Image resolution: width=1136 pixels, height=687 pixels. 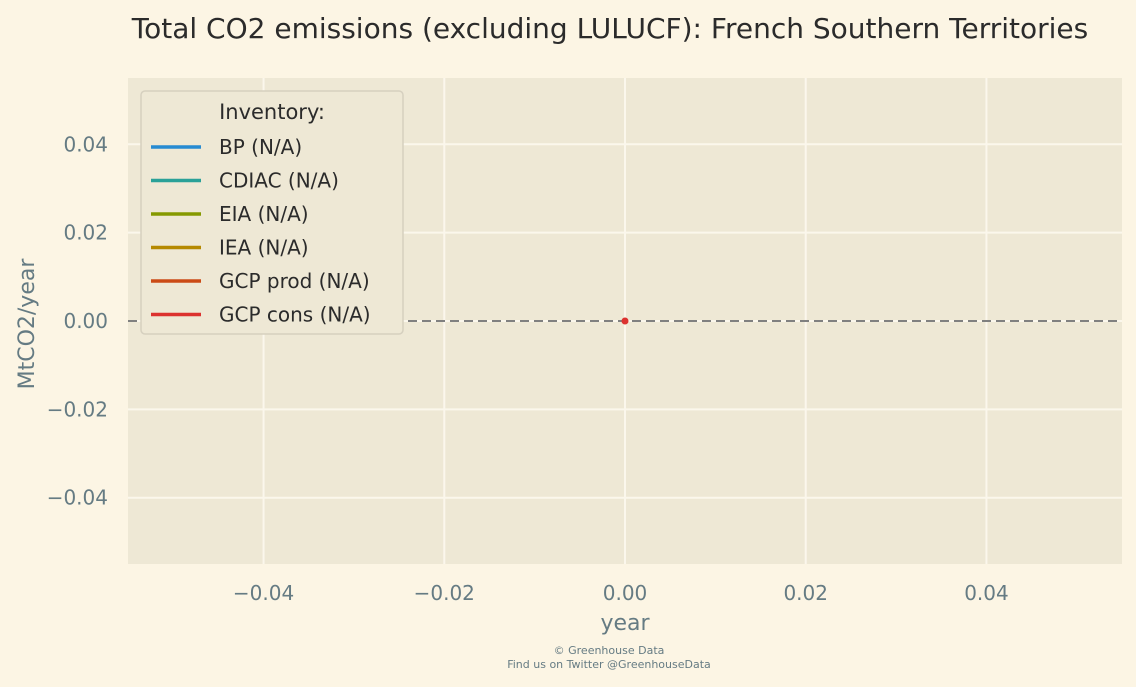 What do you see at coordinates (85, 144) in the screenshot?
I see `y-tick-label: 0.04` at bounding box center [85, 144].